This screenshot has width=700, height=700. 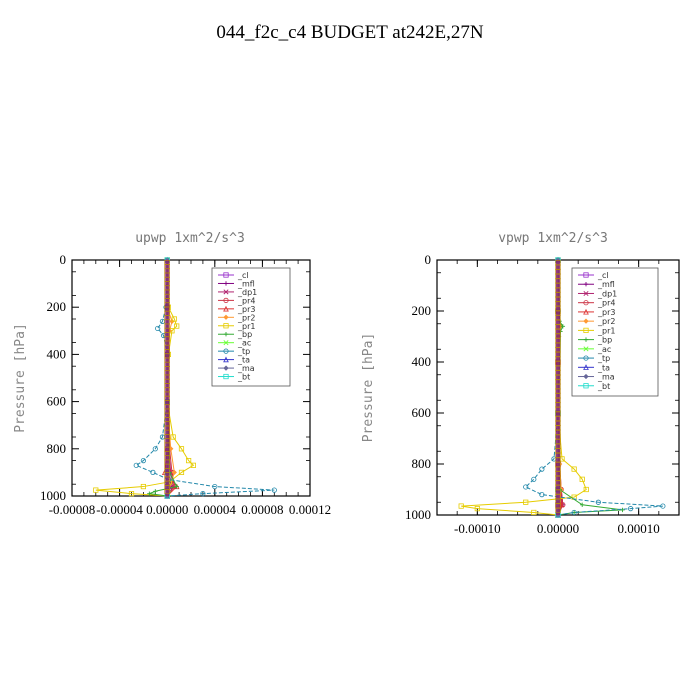 I want to click on legend-label: _pr1, so click(x=246, y=326).